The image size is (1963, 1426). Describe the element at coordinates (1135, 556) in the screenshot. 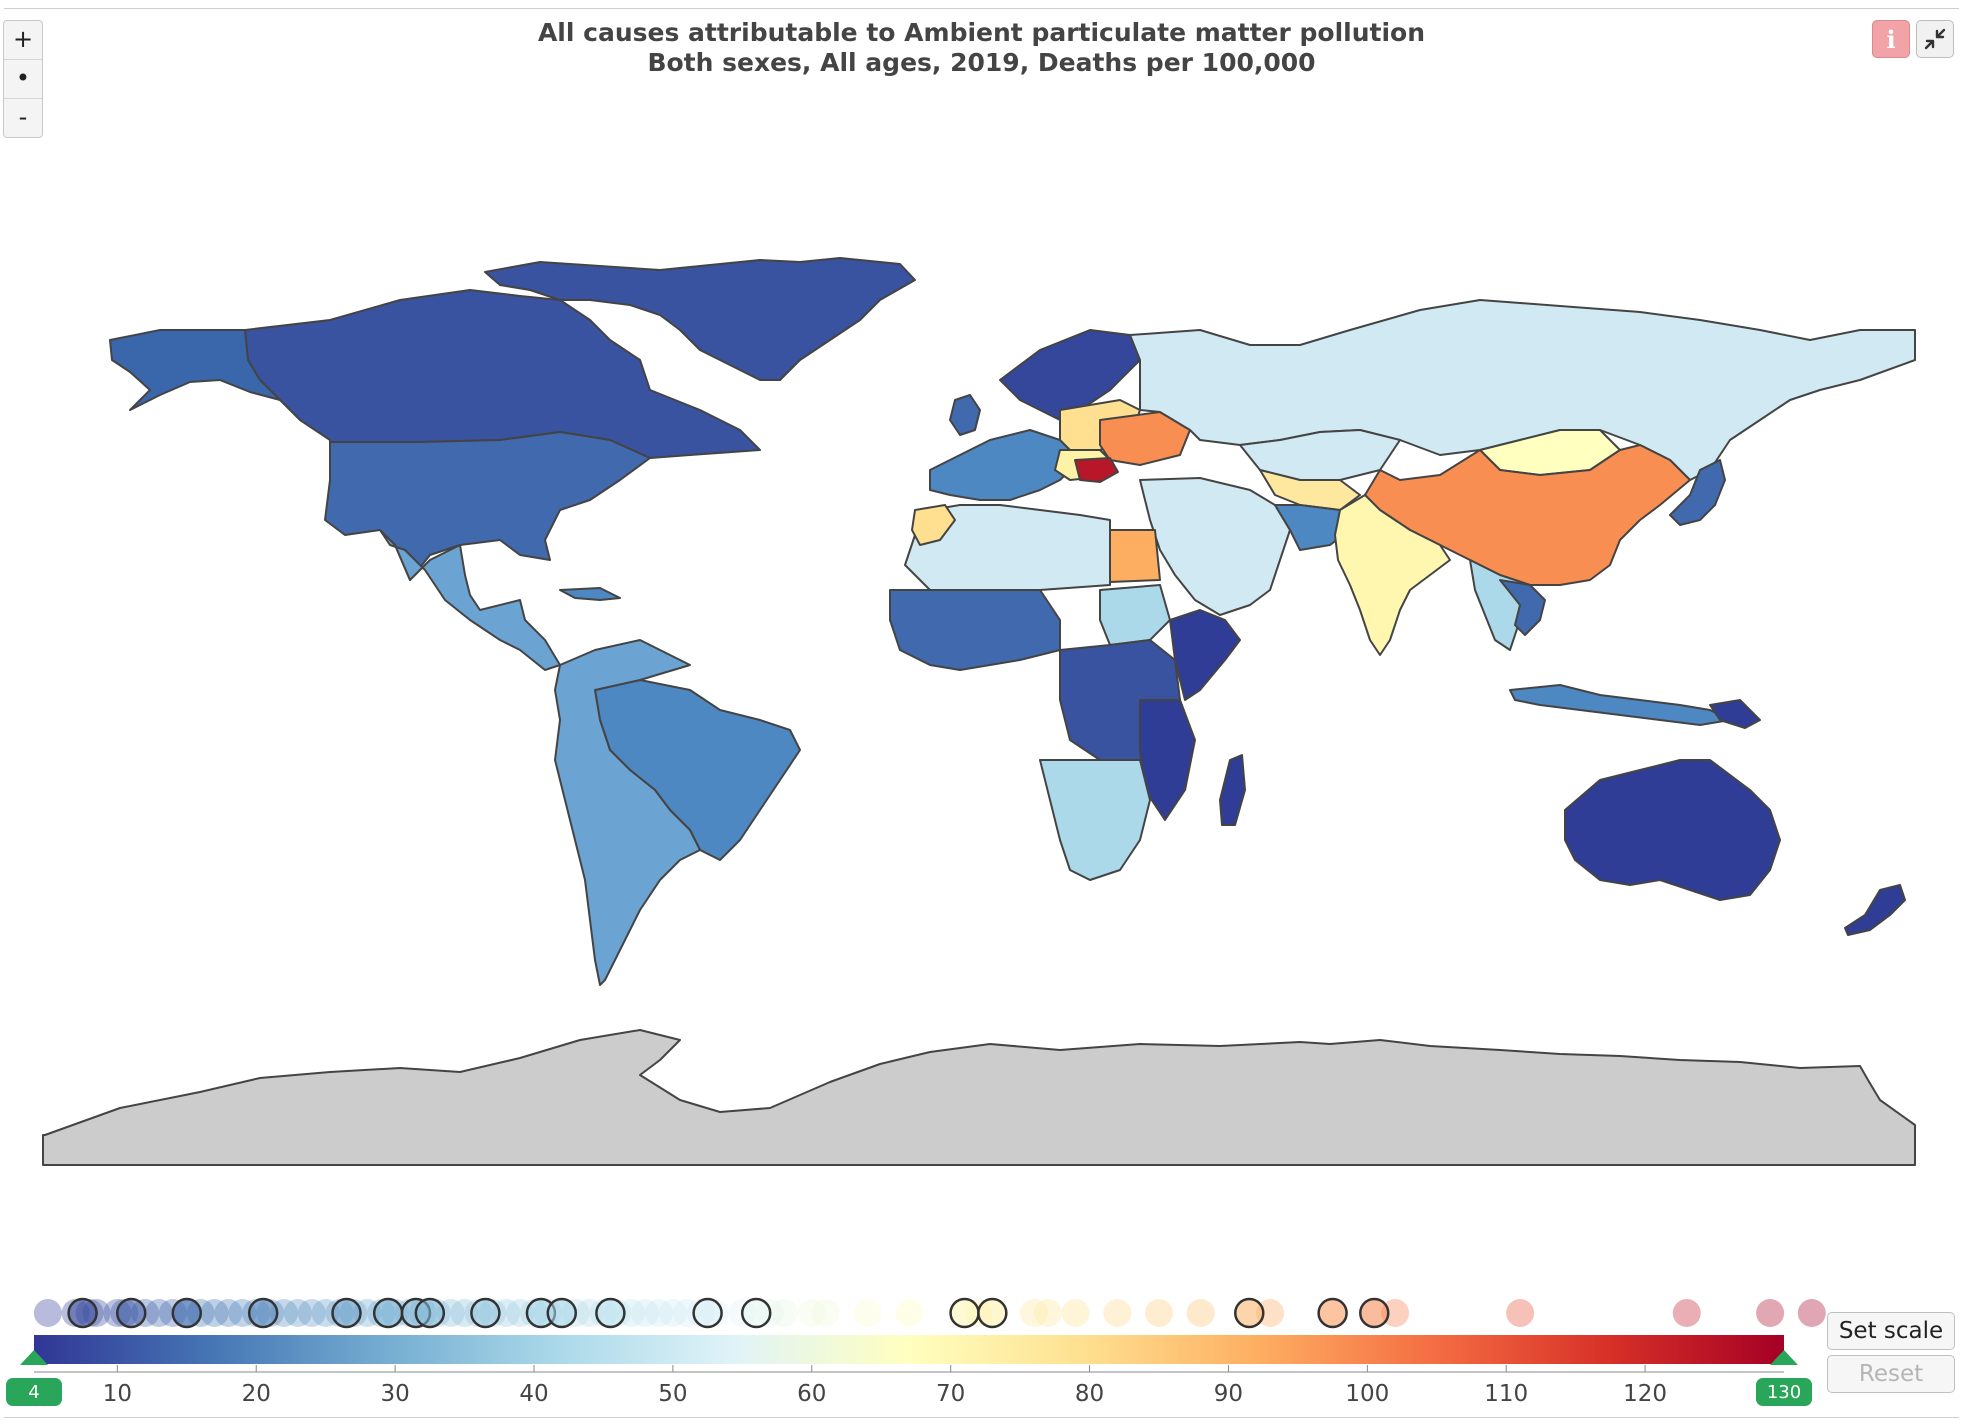

I see `region-egypt` at that location.